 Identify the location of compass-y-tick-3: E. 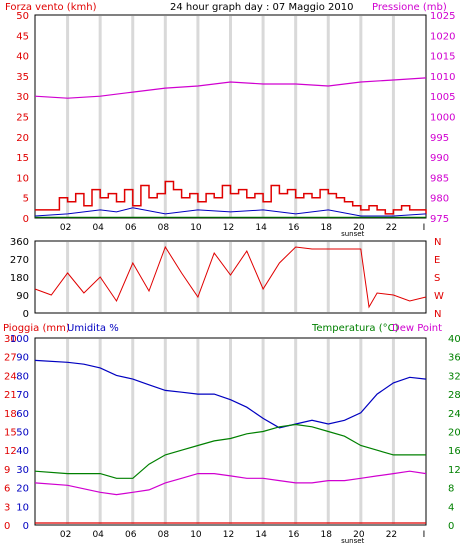
(437, 260).